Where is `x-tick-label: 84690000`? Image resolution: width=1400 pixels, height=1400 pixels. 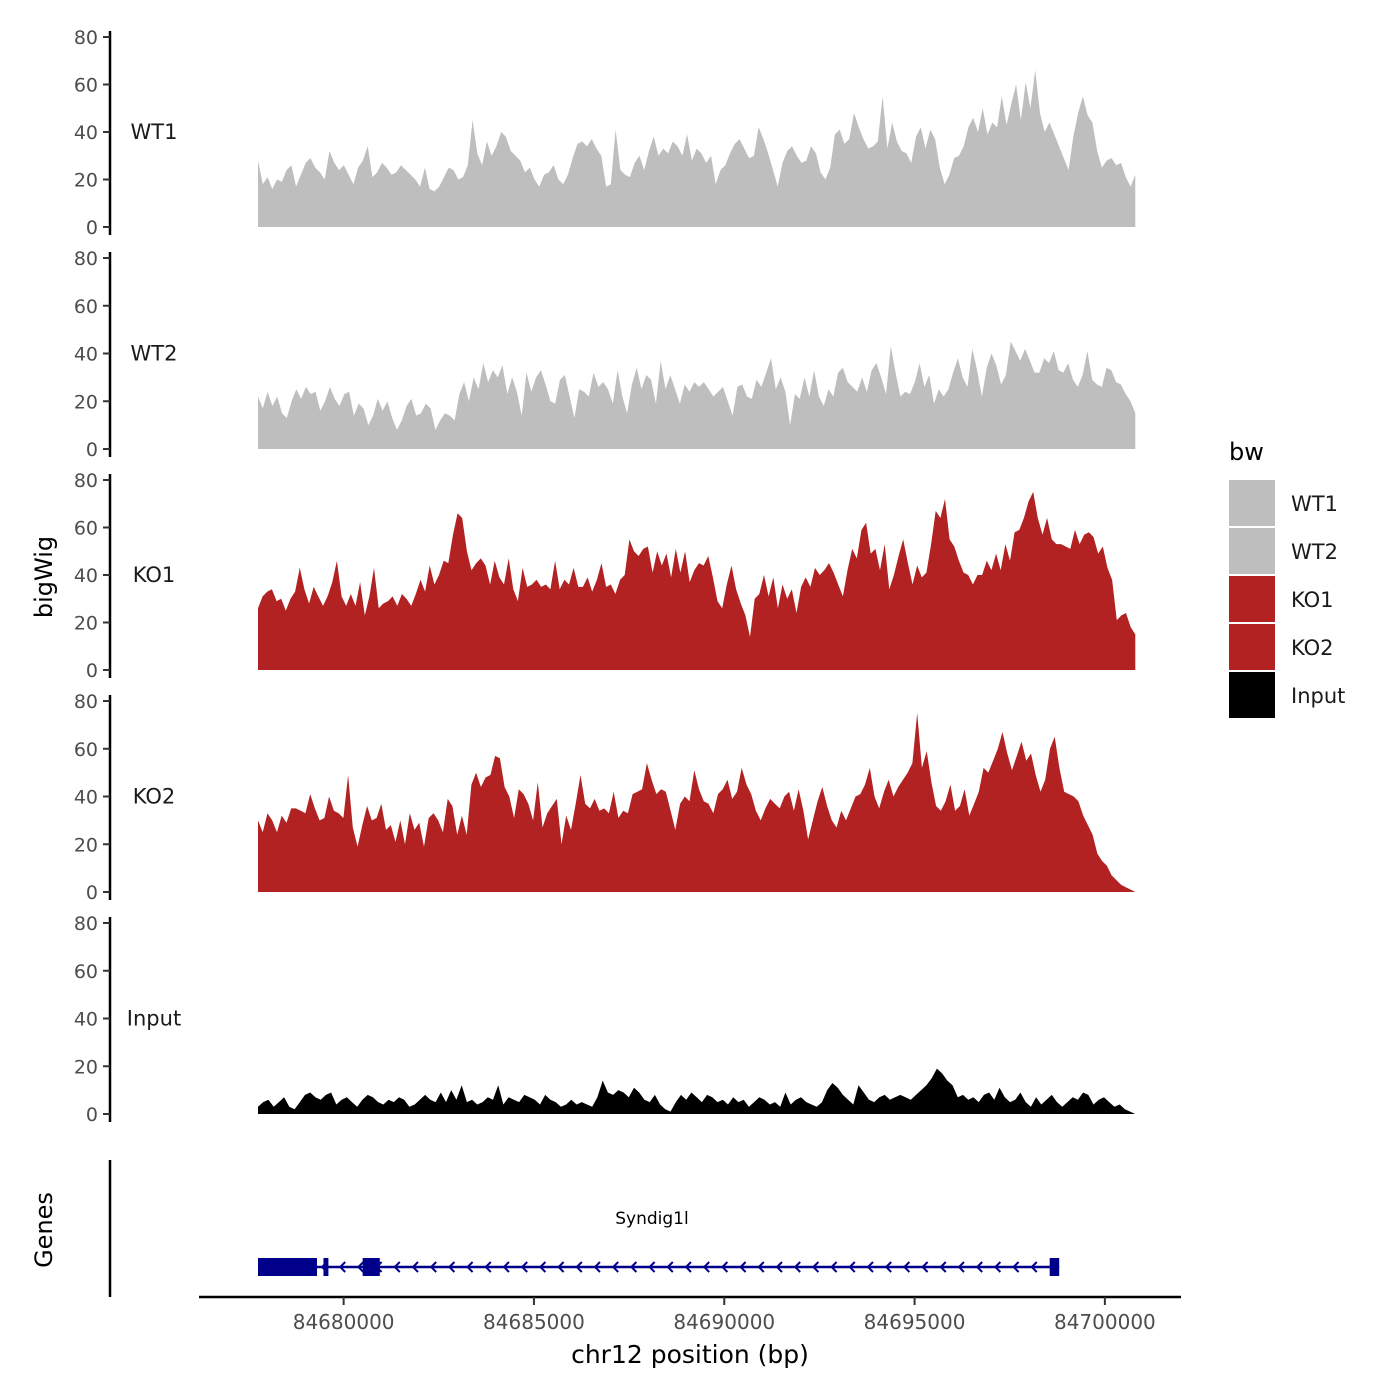
x-tick-label: 84690000 is located at coordinates (724, 1322).